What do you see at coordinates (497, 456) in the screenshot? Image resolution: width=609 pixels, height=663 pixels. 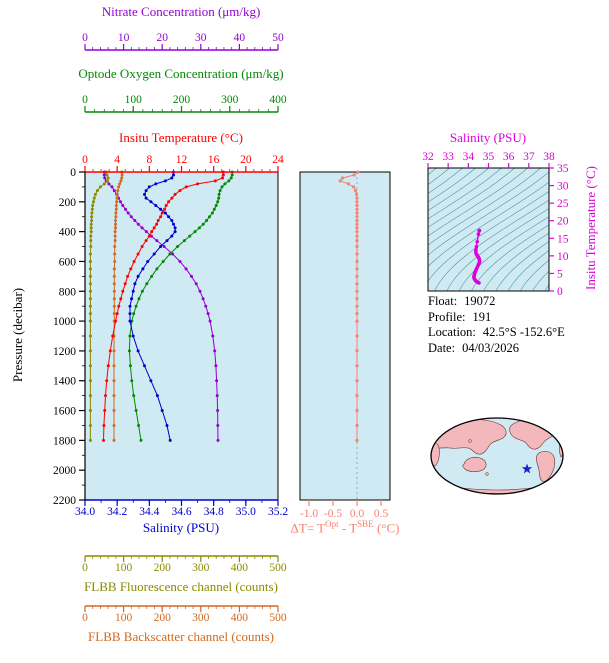 I see `world-map` at bounding box center [497, 456].